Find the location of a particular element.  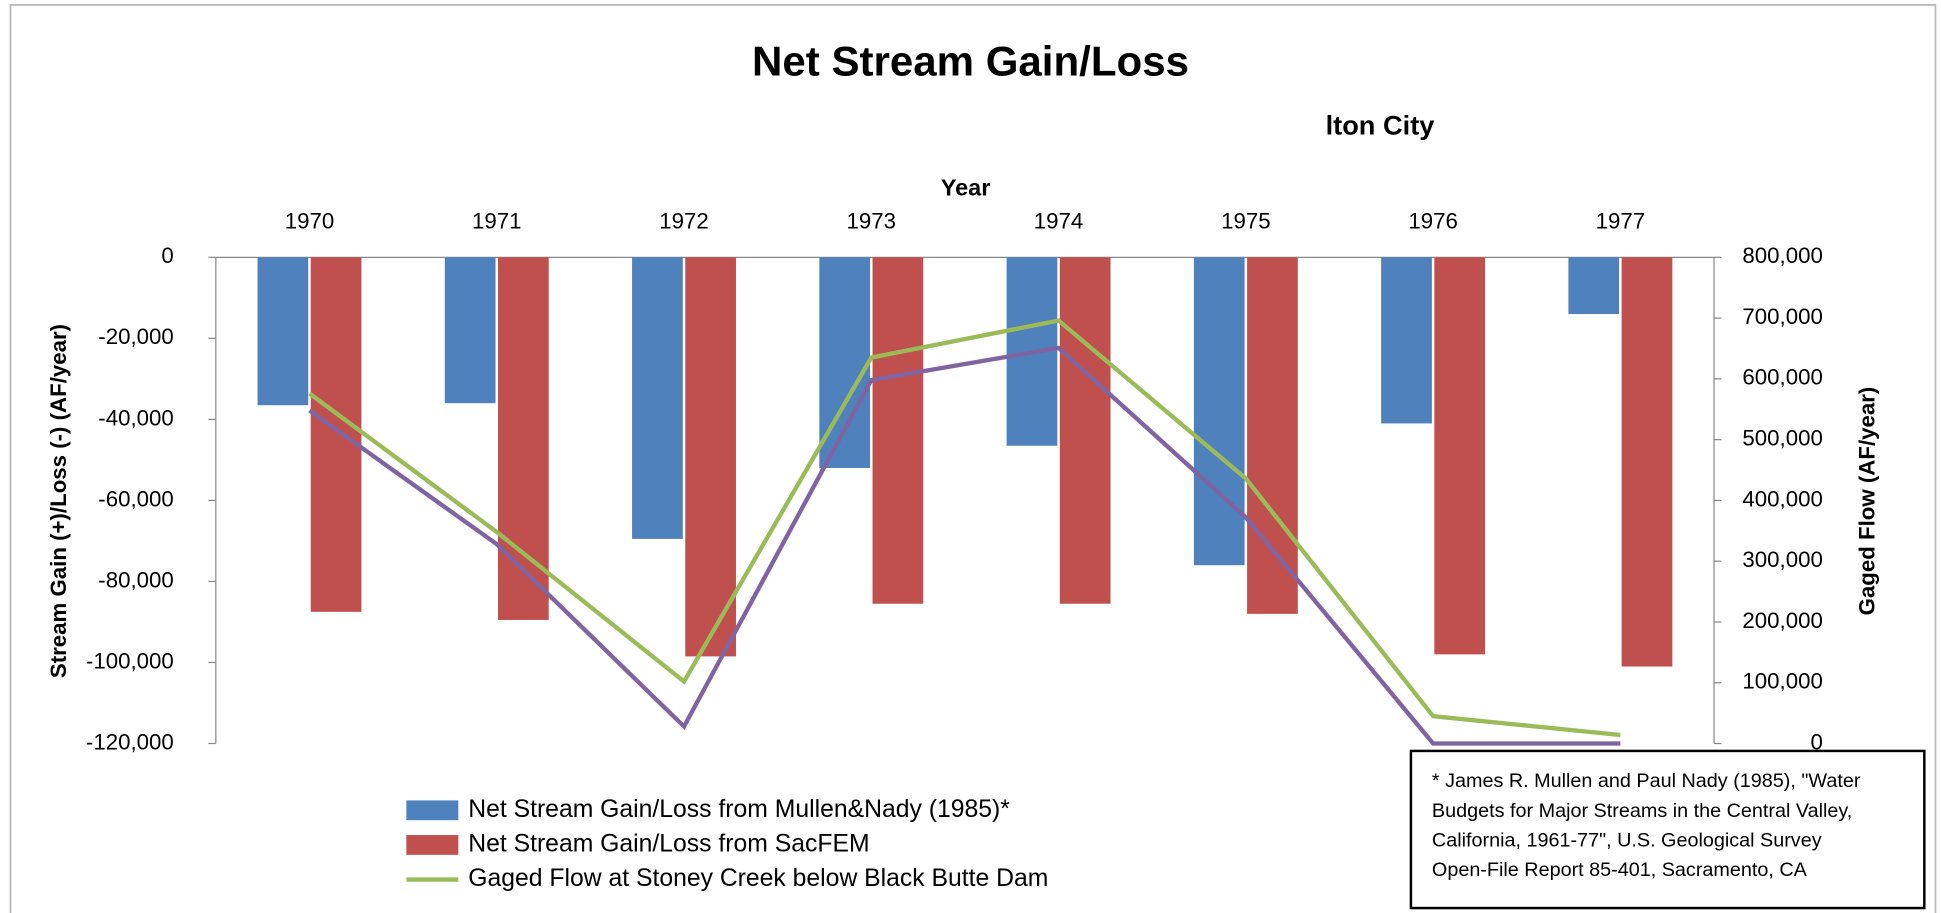

footnote-box is located at coordinates (1667, 829).